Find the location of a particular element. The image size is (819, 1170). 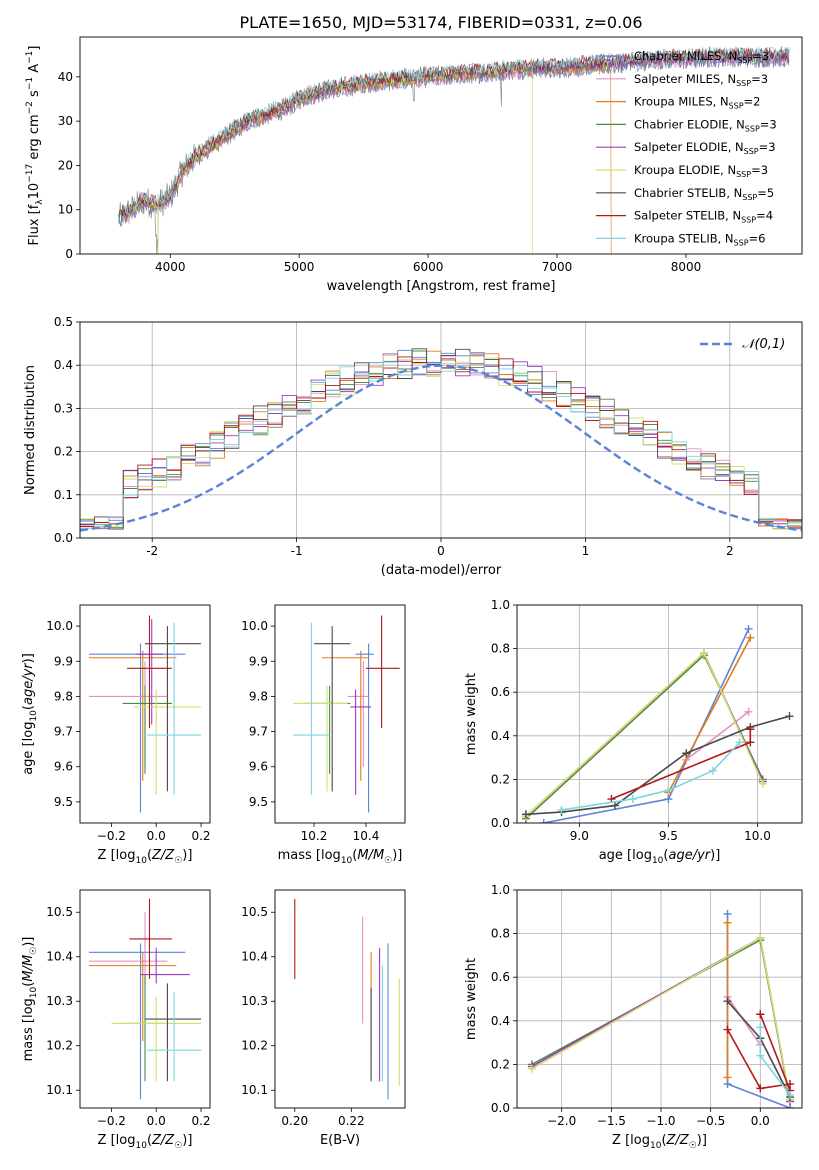

x-tick-label: 0.2 is located at coordinates (200, 1121).